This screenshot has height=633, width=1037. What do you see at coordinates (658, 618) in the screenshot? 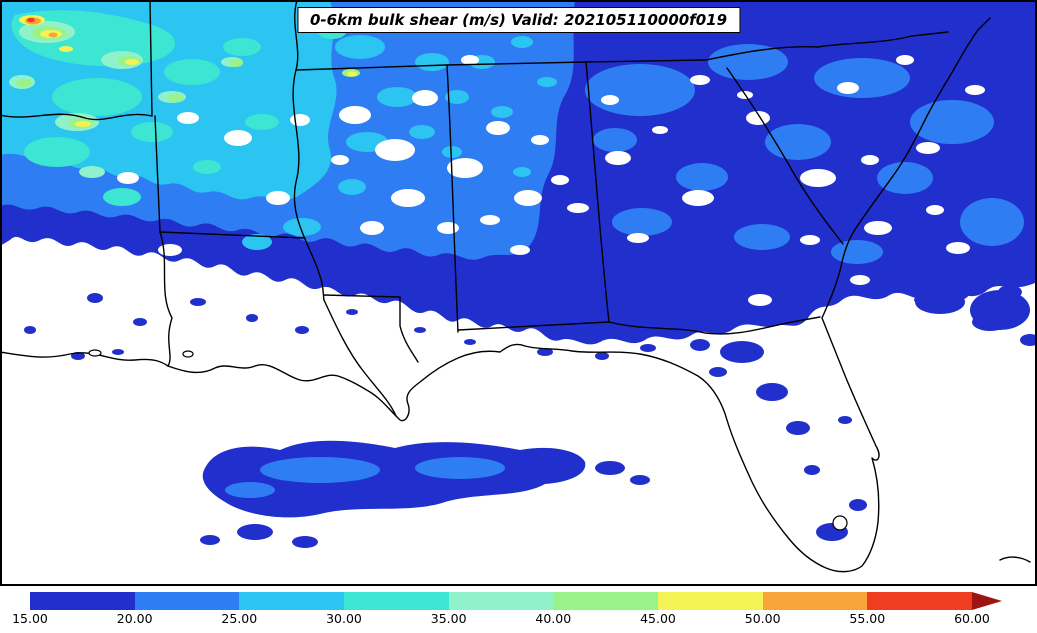
I see `colorbar-tick-label: 45.00` at bounding box center [658, 618].